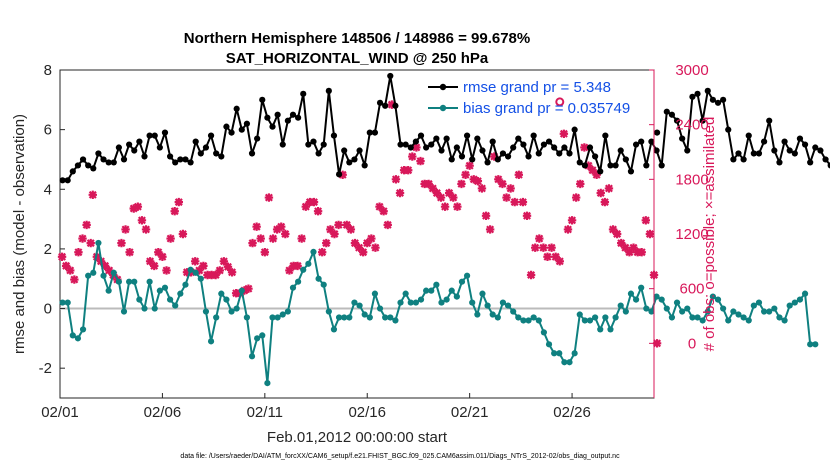 The image size is (830, 470). I want to click on x-axis: 02/01 02/06 02/11 02/16 02/21 02/26, so click(316, 407).